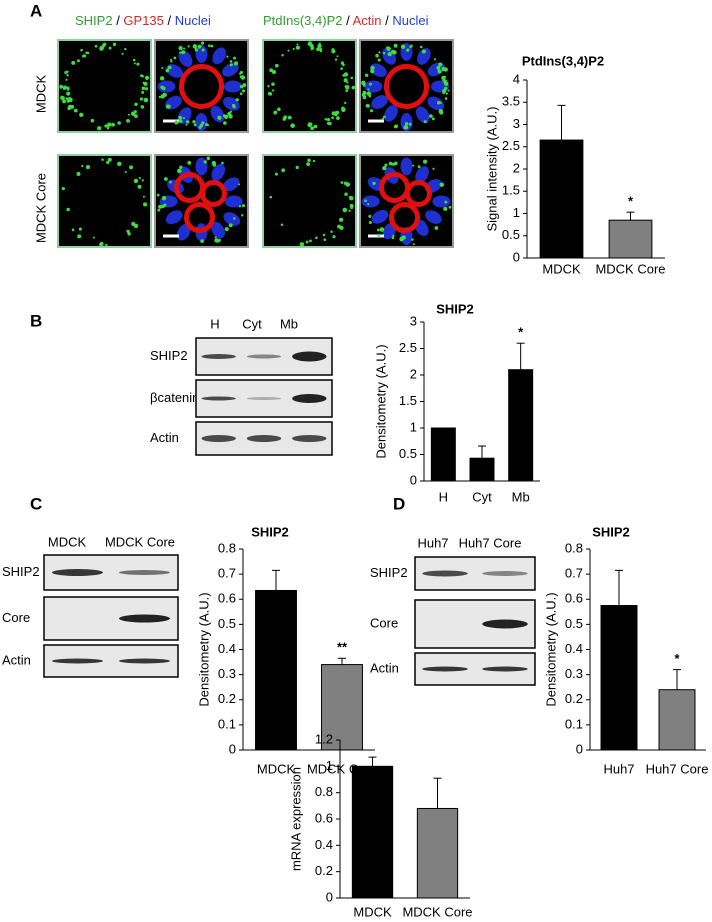 Image resolution: width=712 pixels, height=922 pixels. What do you see at coordinates (561, 199) in the screenshot?
I see `bar` at bounding box center [561, 199].